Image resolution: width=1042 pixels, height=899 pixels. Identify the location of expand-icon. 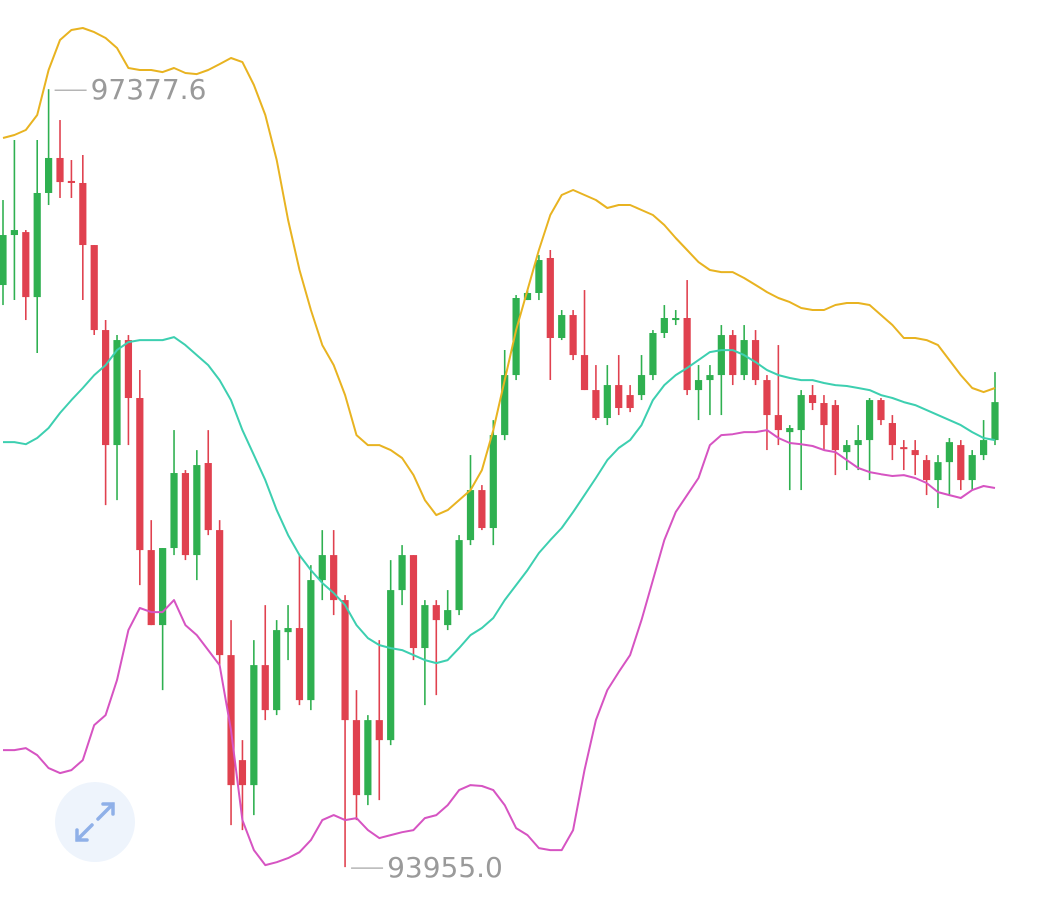
(95, 822).